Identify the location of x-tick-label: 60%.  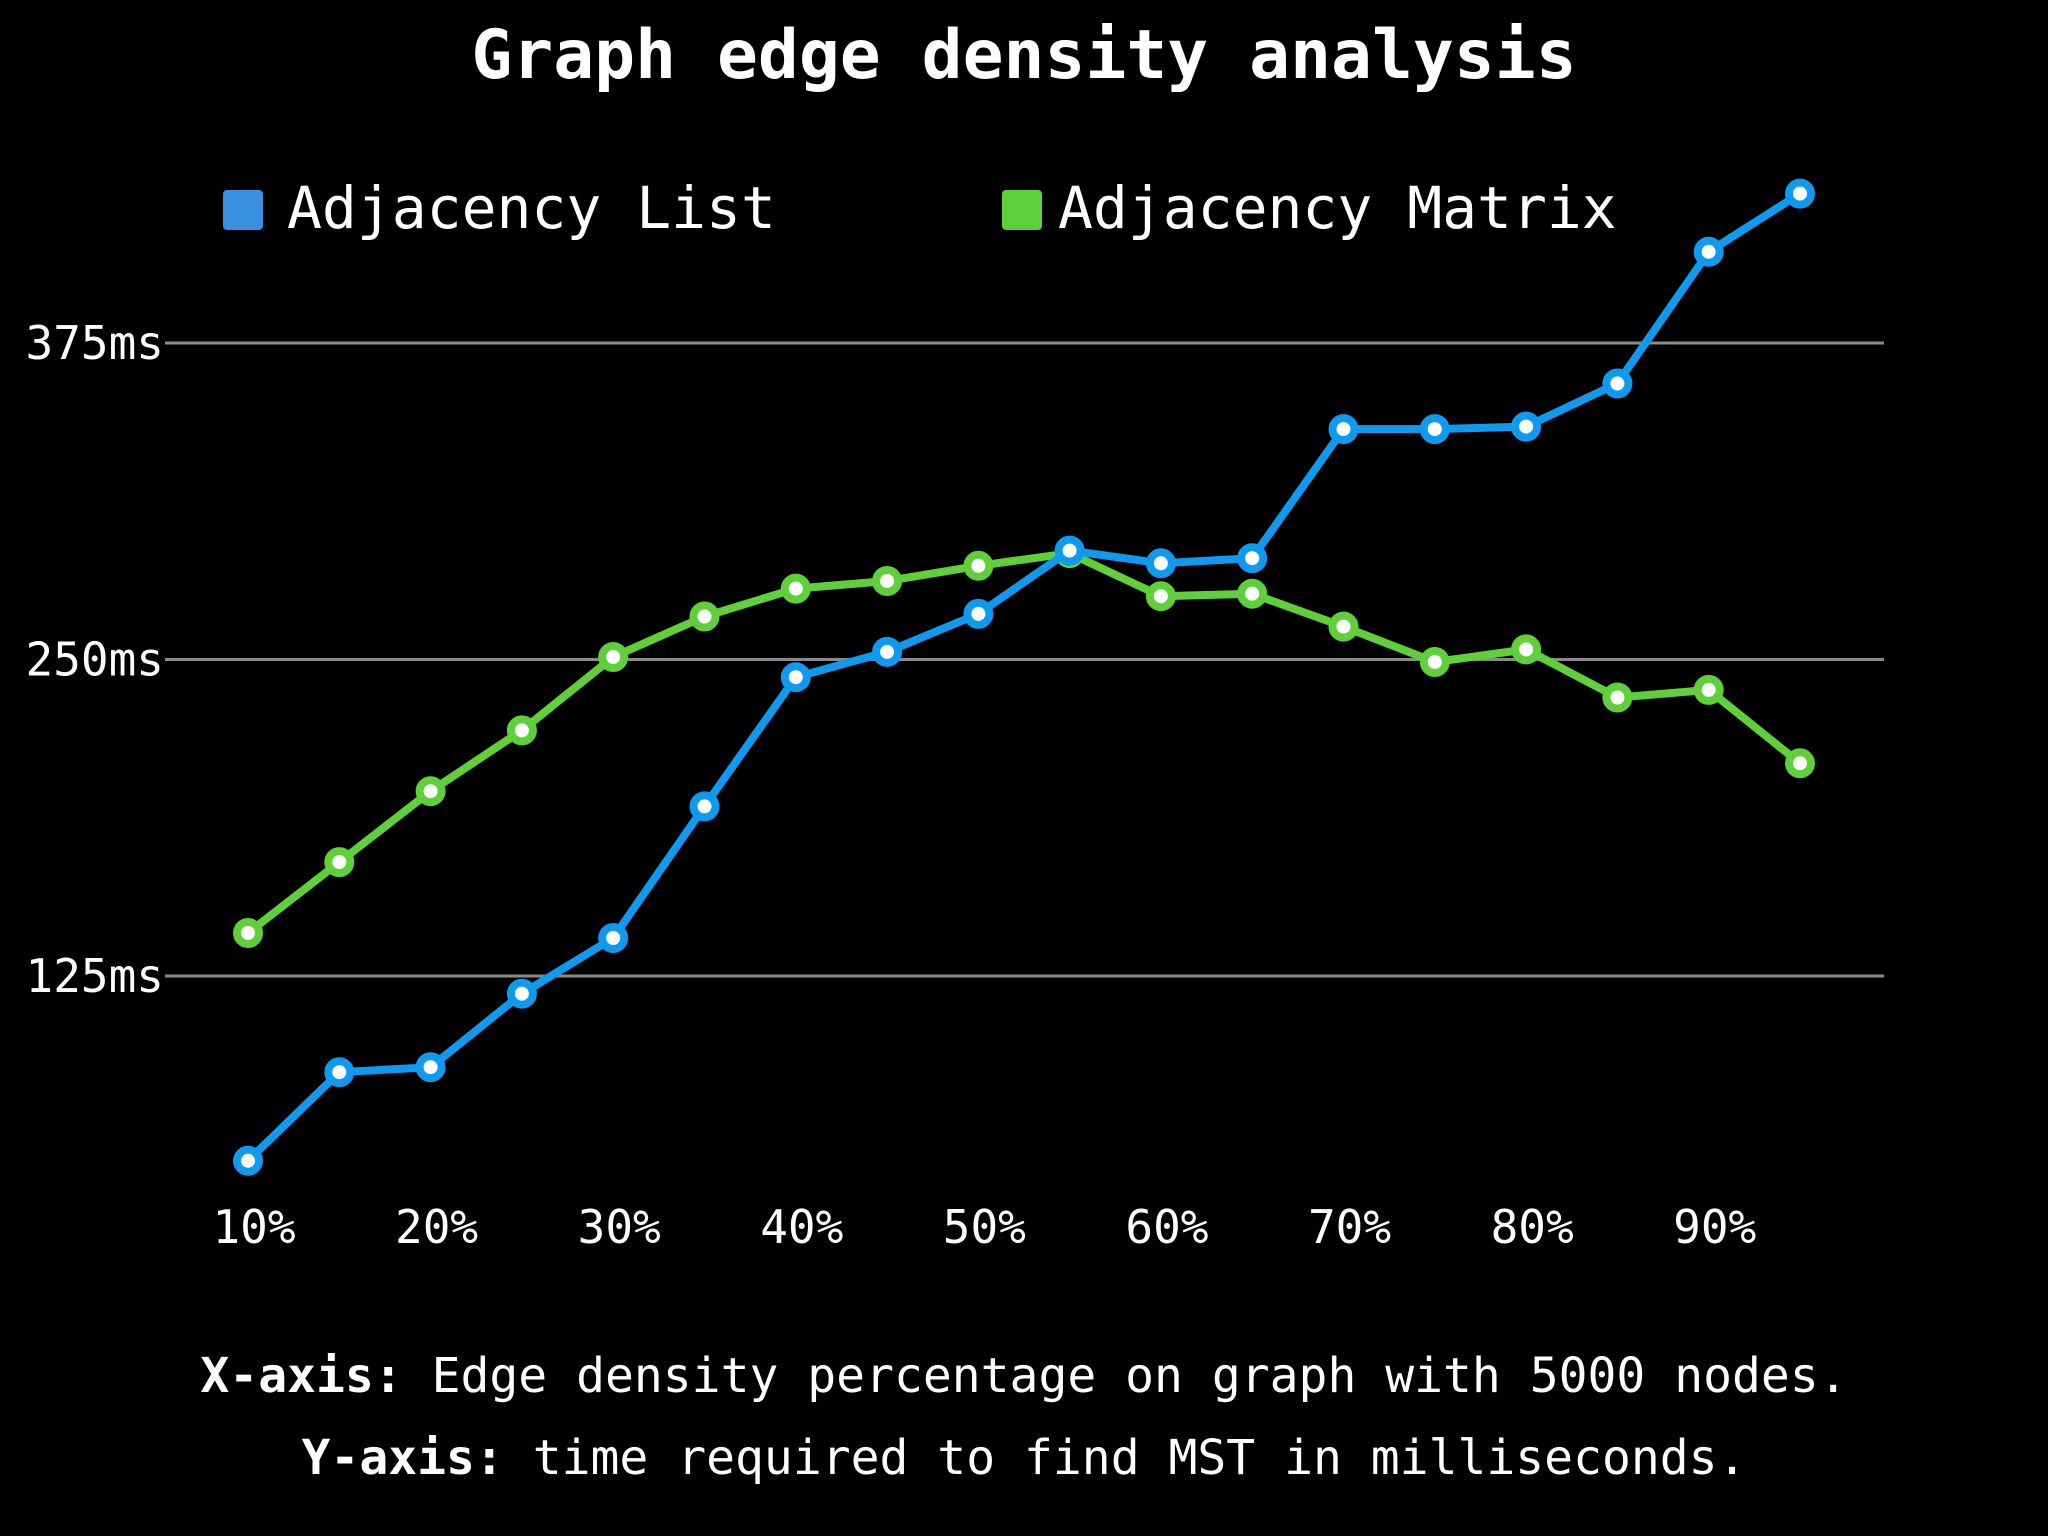
(1166, 1227).